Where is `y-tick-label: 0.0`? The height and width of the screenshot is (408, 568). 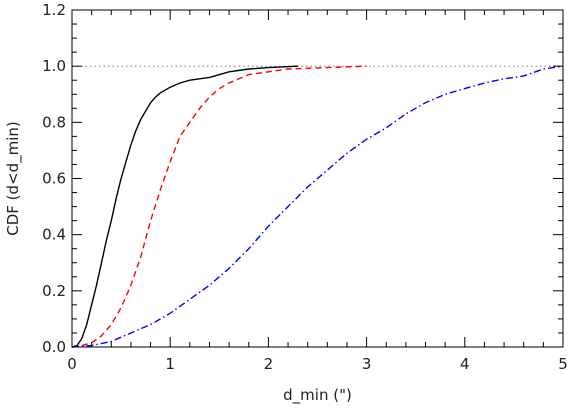
y-tick-label: 0.0 is located at coordinates (54, 347).